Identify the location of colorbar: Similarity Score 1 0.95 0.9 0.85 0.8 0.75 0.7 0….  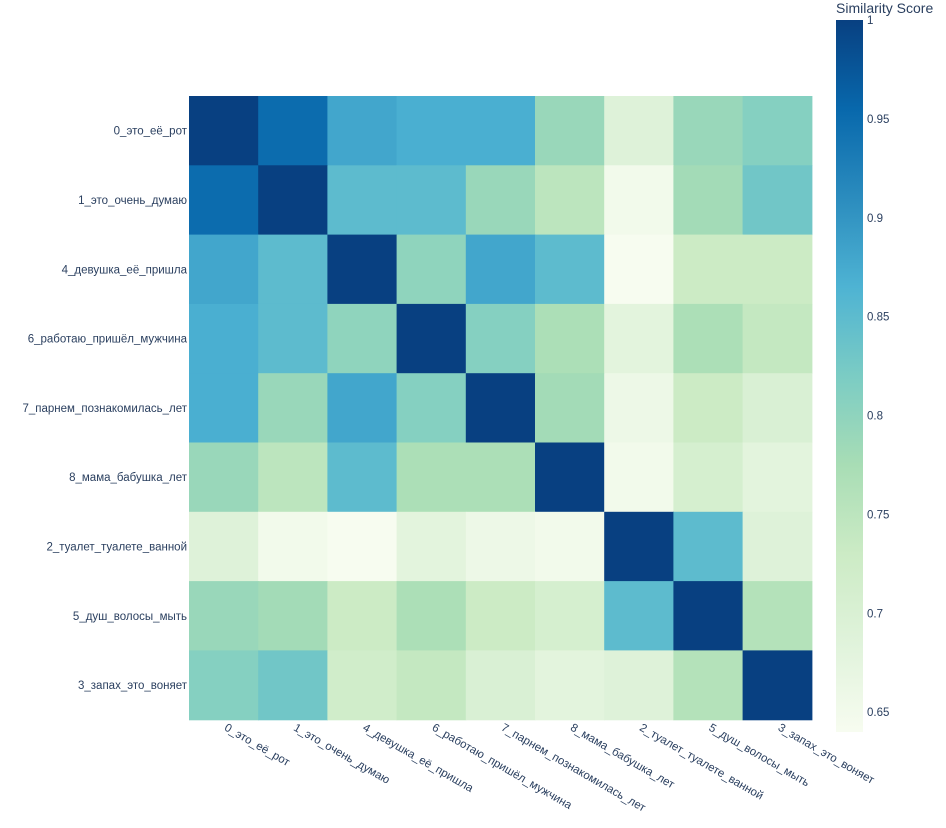
(884, 366).